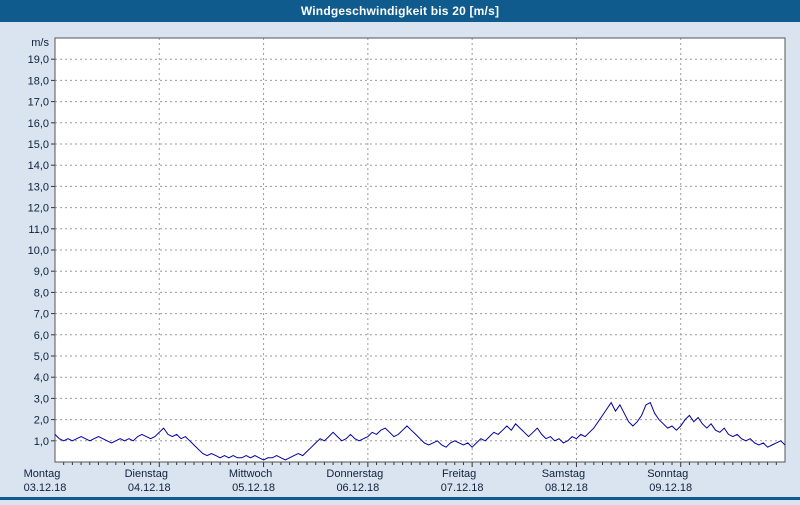  What do you see at coordinates (420, 431) in the screenshot?
I see `wind-speed-line` at bounding box center [420, 431].